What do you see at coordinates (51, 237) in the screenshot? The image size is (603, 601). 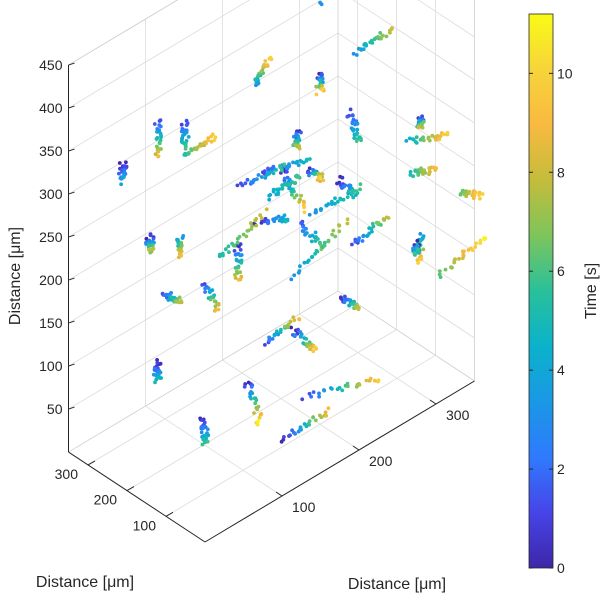 I see `z-tick-label: 250` at bounding box center [51, 237].